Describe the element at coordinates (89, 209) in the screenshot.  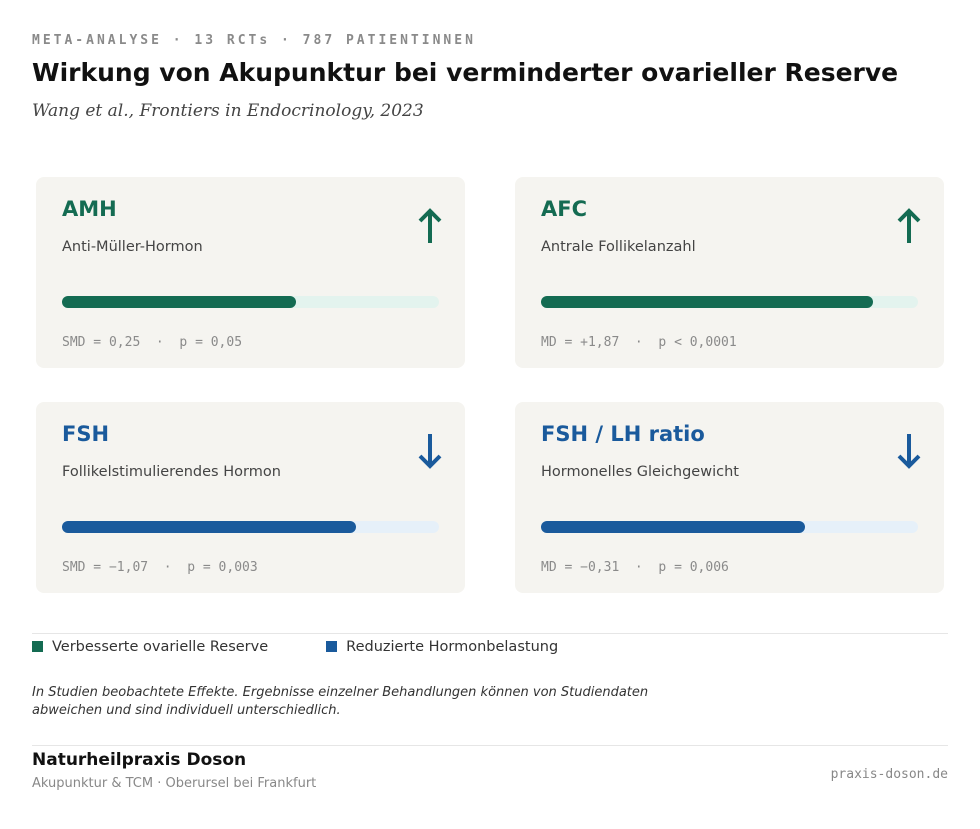
I see `card-title: AMH` at that location.